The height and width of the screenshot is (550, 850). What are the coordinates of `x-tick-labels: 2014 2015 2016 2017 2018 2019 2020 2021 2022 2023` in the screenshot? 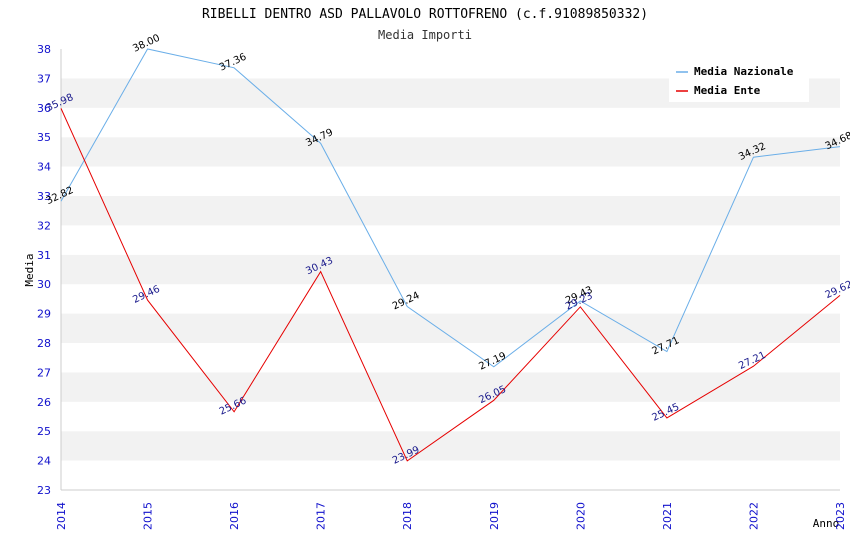 It's located at (451, 516).